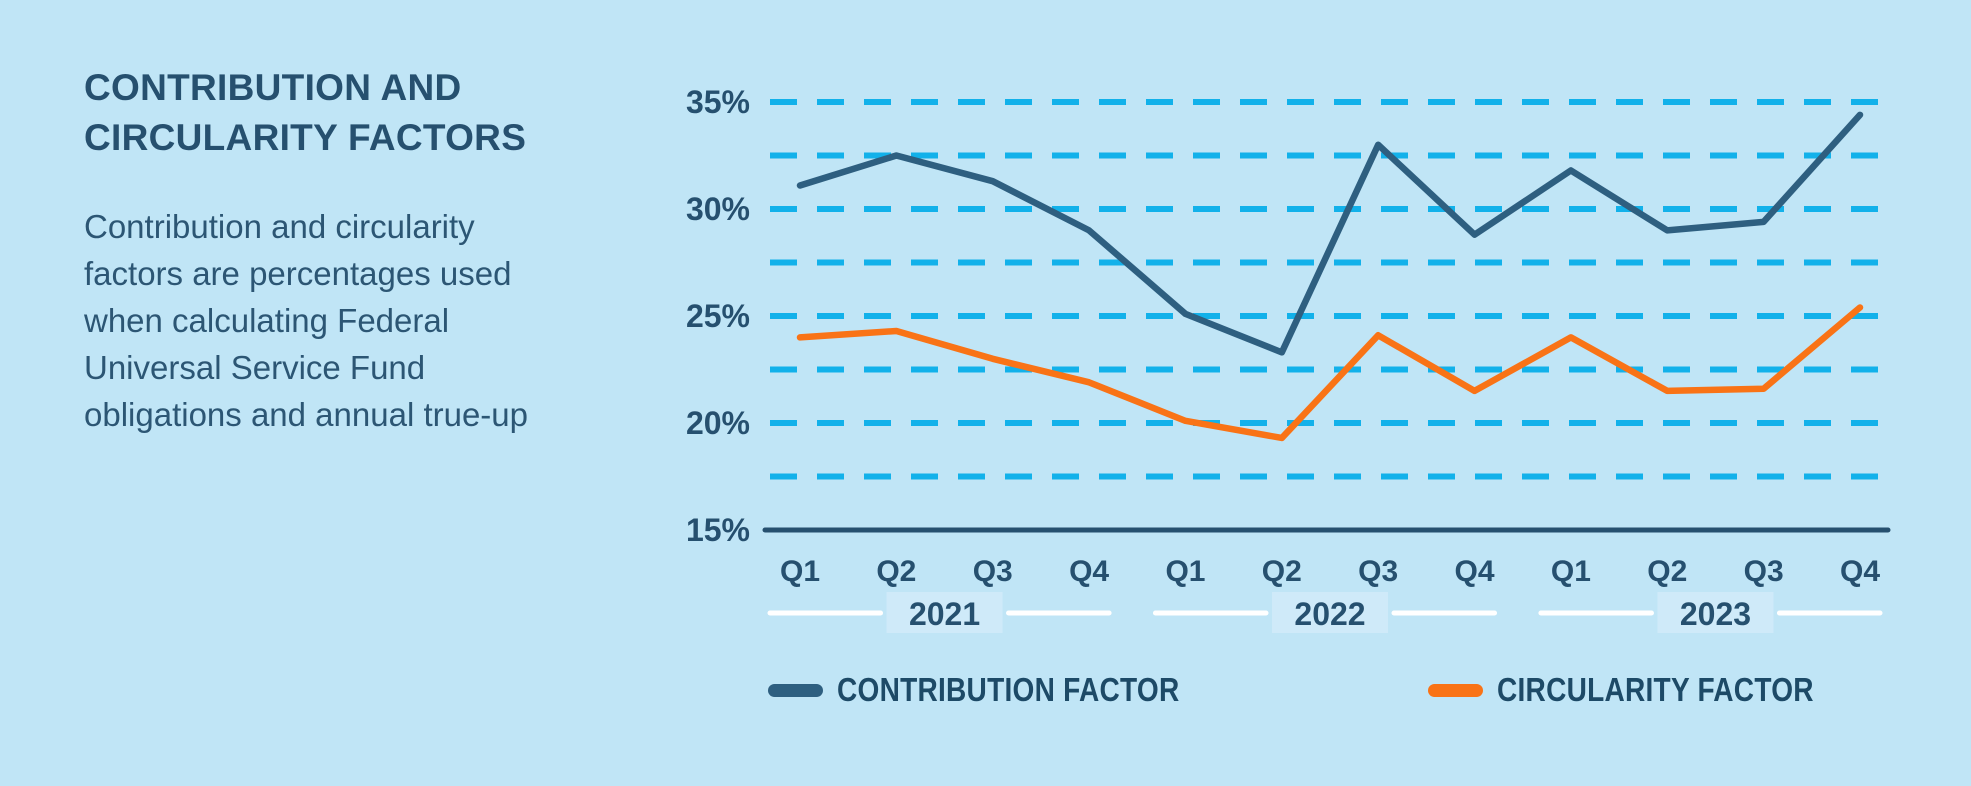 Image resolution: width=1971 pixels, height=786 pixels. I want to click on legend-label-circularity: CIRCULARITY FACTOR, so click(1655, 689).